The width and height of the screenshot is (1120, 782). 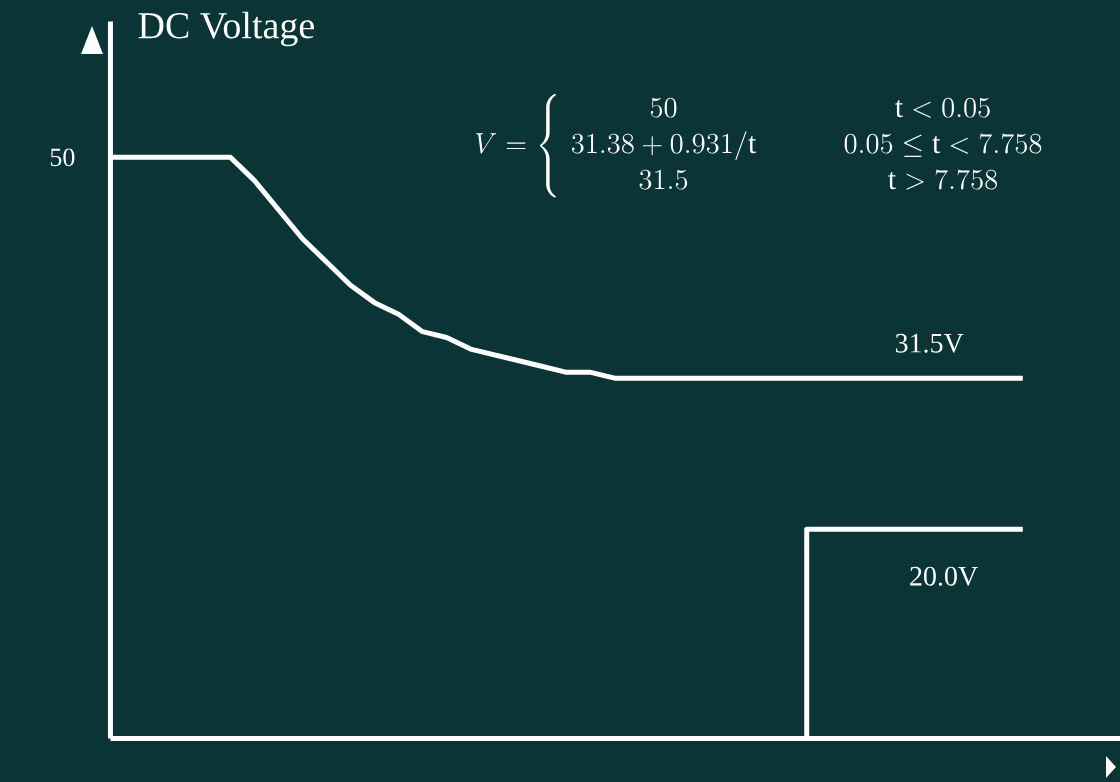 I want to click on text: 50, so click(x=62, y=157).